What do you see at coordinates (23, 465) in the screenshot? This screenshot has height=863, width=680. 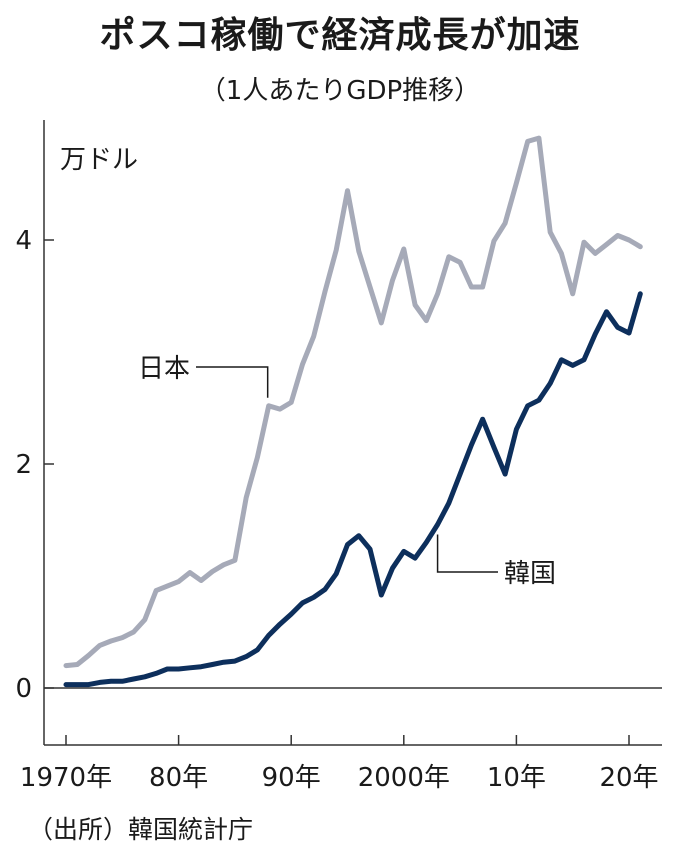 I see `y-tick-label: 2` at bounding box center [23, 465].